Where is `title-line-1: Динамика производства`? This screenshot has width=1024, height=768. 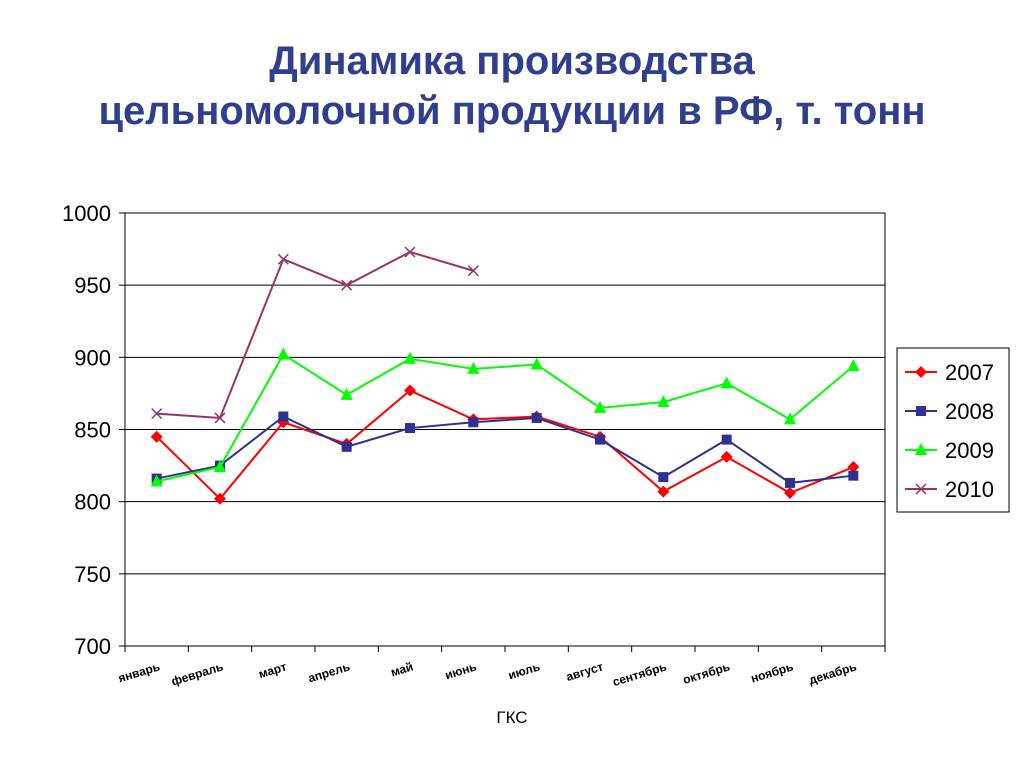 title-line-1: Динамика производства is located at coordinates (512, 61).